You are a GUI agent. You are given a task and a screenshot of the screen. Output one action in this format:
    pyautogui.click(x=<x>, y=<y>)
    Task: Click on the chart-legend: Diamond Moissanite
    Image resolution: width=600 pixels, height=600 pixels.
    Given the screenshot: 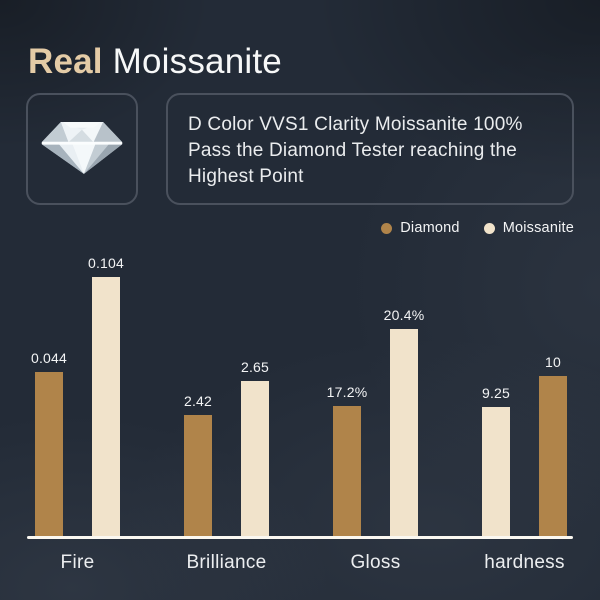 What is the action you would take?
    pyautogui.click(x=477, y=228)
    